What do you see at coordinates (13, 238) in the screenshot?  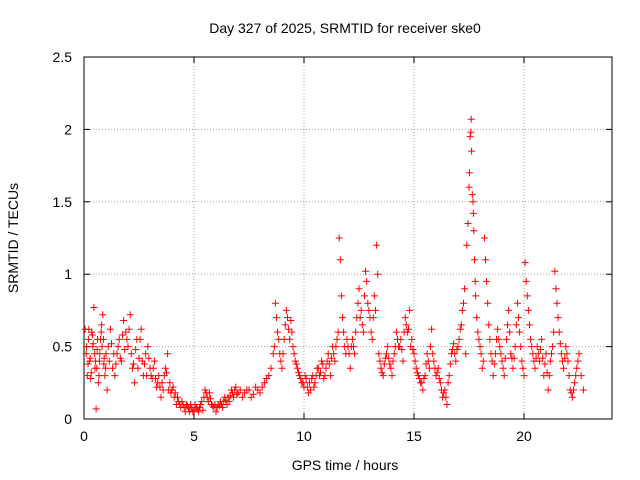 I see `y-axis-label: SRMTID / TECUs` at bounding box center [13, 238].